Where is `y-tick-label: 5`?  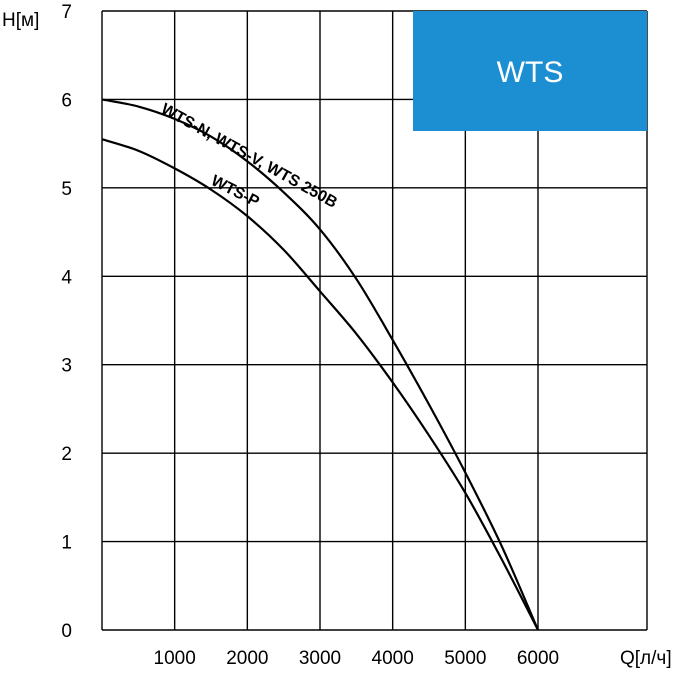 y-tick-label: 5 is located at coordinates (66, 189).